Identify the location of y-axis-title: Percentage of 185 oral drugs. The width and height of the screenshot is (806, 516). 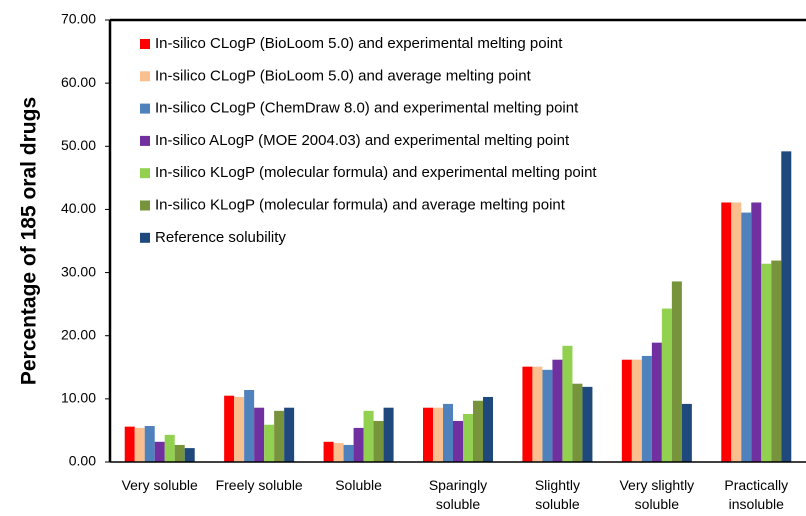
(29, 241).